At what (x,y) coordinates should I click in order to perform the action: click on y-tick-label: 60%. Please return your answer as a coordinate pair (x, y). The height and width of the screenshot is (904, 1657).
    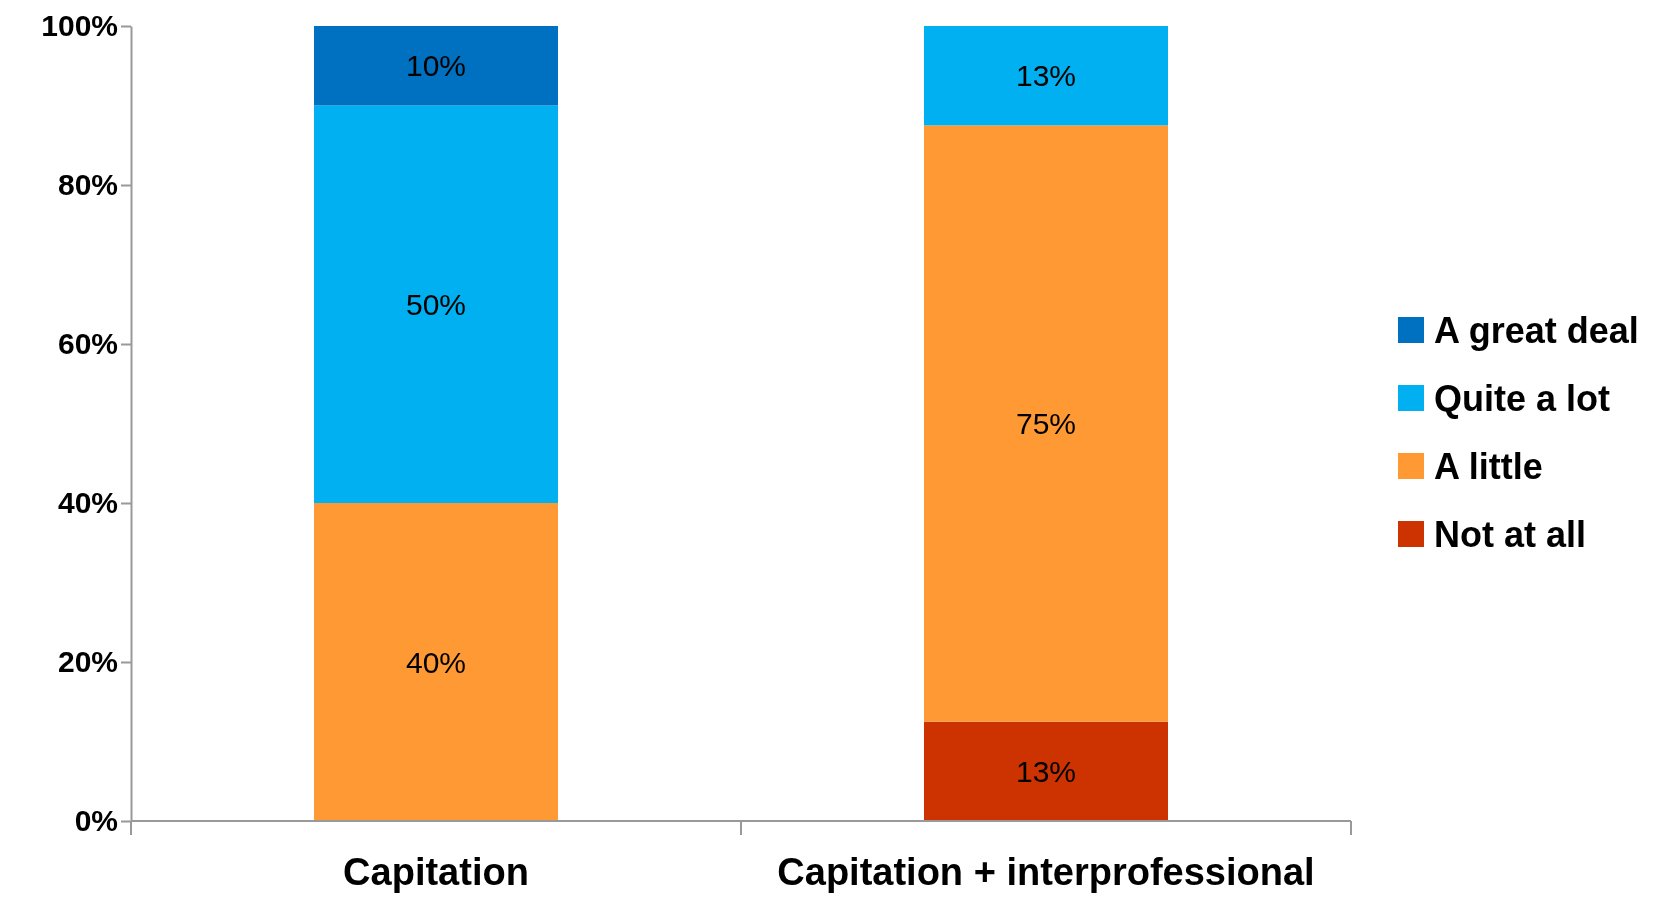
    Looking at the image, I should click on (87, 344).